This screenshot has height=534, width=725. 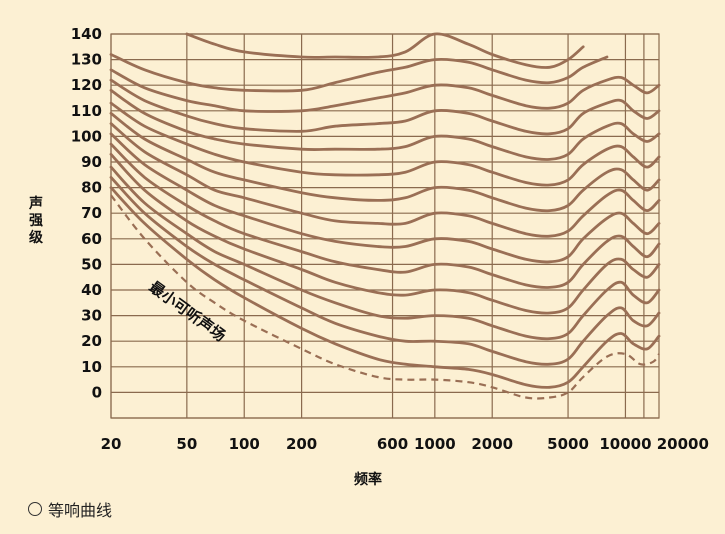 I want to click on x-tick-label: 600, so click(x=392, y=444).